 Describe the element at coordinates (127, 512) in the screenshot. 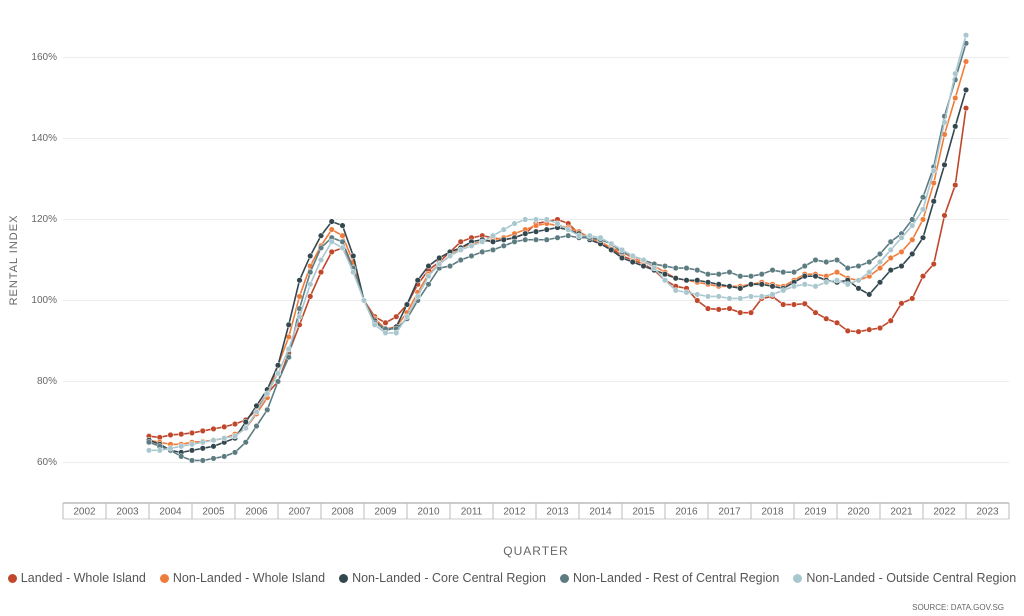

I see `x-tick-label: 2003` at that location.